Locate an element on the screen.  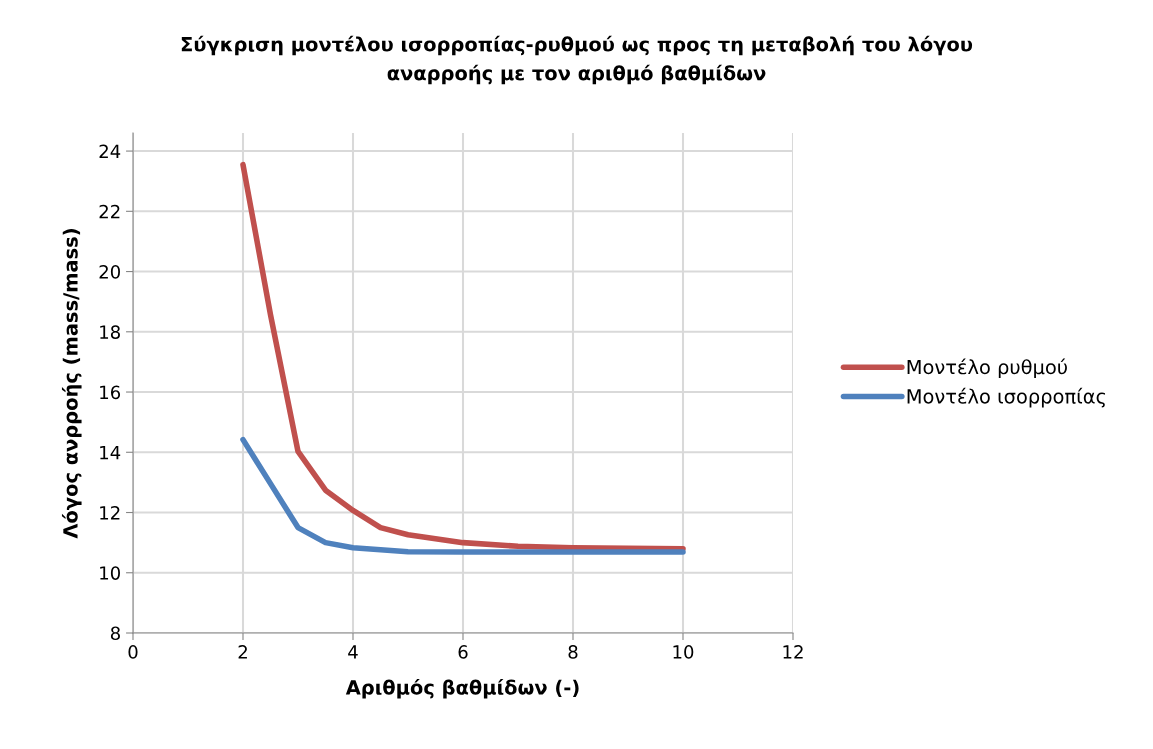
x-tick-label: 10 is located at coordinates (683, 652).